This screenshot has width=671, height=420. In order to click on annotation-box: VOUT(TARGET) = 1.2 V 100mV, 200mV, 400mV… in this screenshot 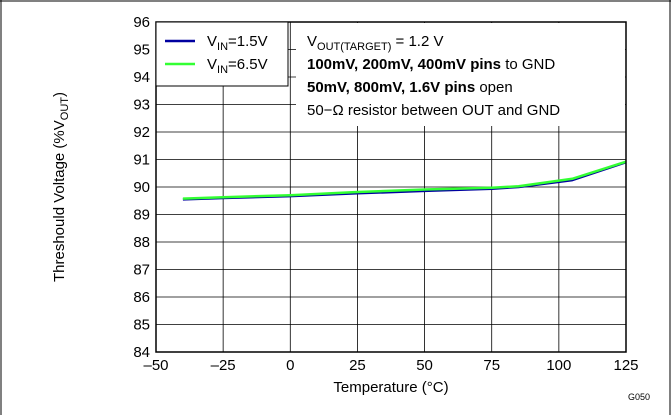, I will do `click(460, 74)`.